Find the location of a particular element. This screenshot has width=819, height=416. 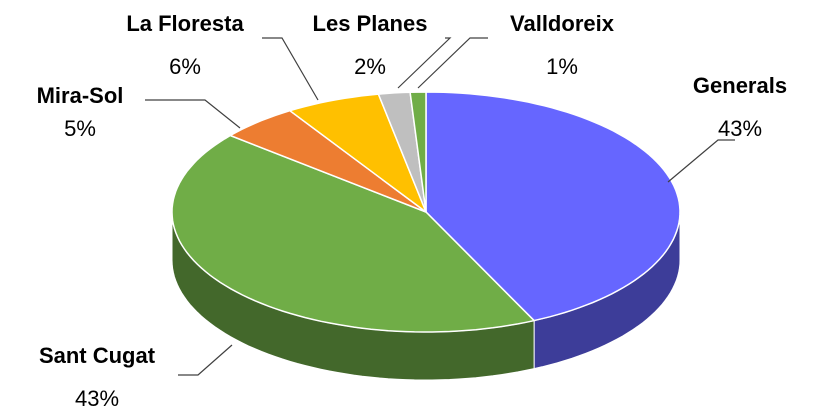

data-label-value: 2% is located at coordinates (370, 66).